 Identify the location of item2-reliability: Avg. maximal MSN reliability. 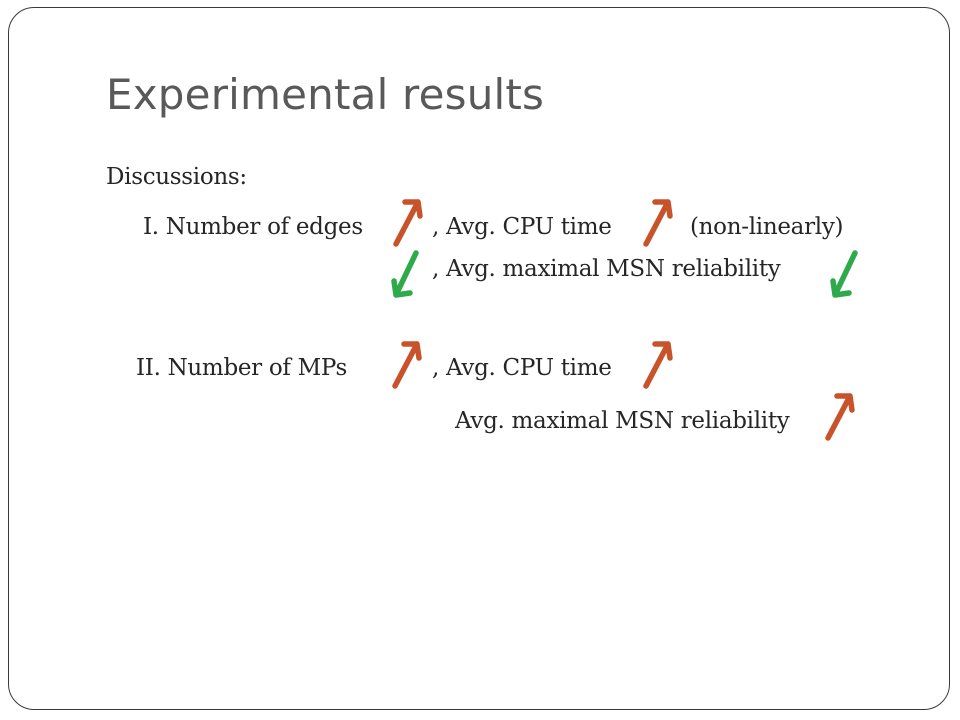
(622, 421).